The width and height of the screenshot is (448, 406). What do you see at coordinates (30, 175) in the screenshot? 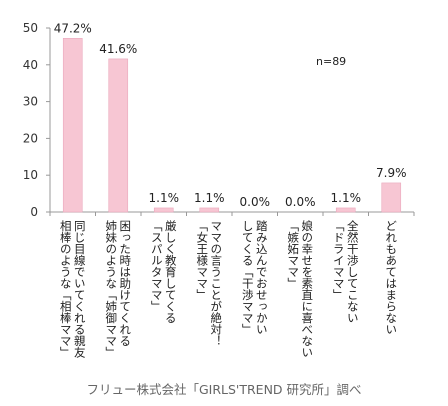
I see `y-tick-label: 10` at bounding box center [30, 175].